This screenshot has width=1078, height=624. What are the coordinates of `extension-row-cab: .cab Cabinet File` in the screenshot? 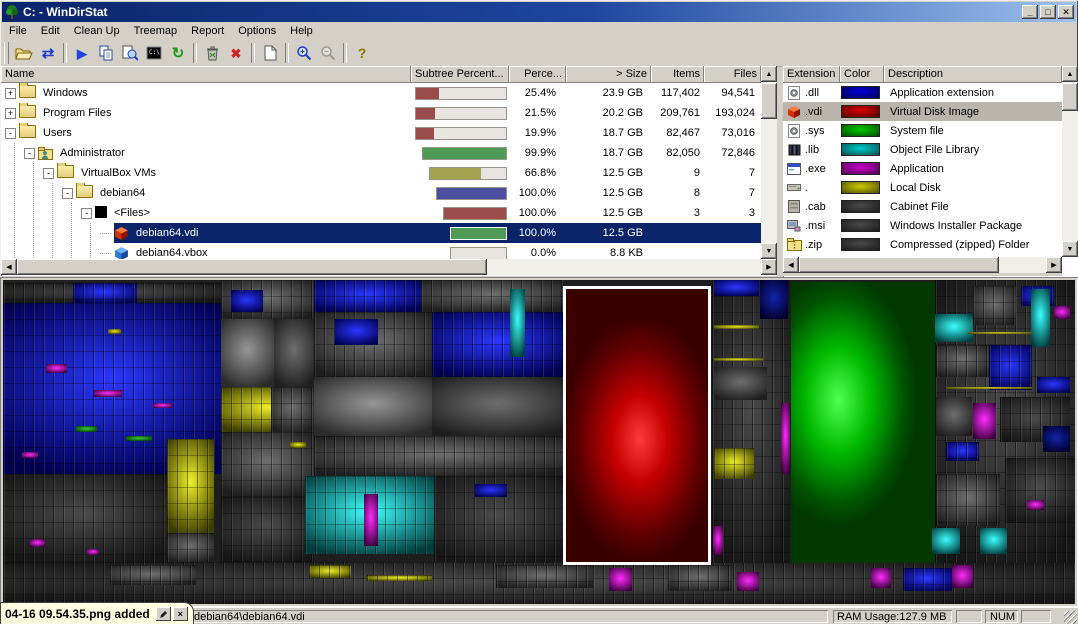 It's located at (922, 206).